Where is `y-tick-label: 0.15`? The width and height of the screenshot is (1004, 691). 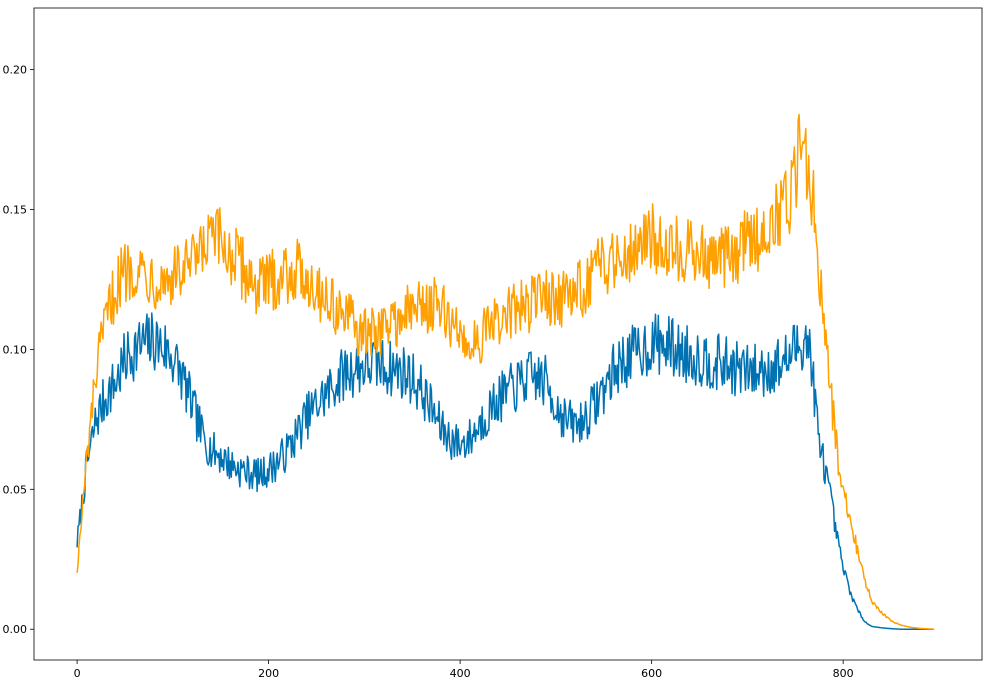
y-tick-label: 0.15 is located at coordinates (15, 209).